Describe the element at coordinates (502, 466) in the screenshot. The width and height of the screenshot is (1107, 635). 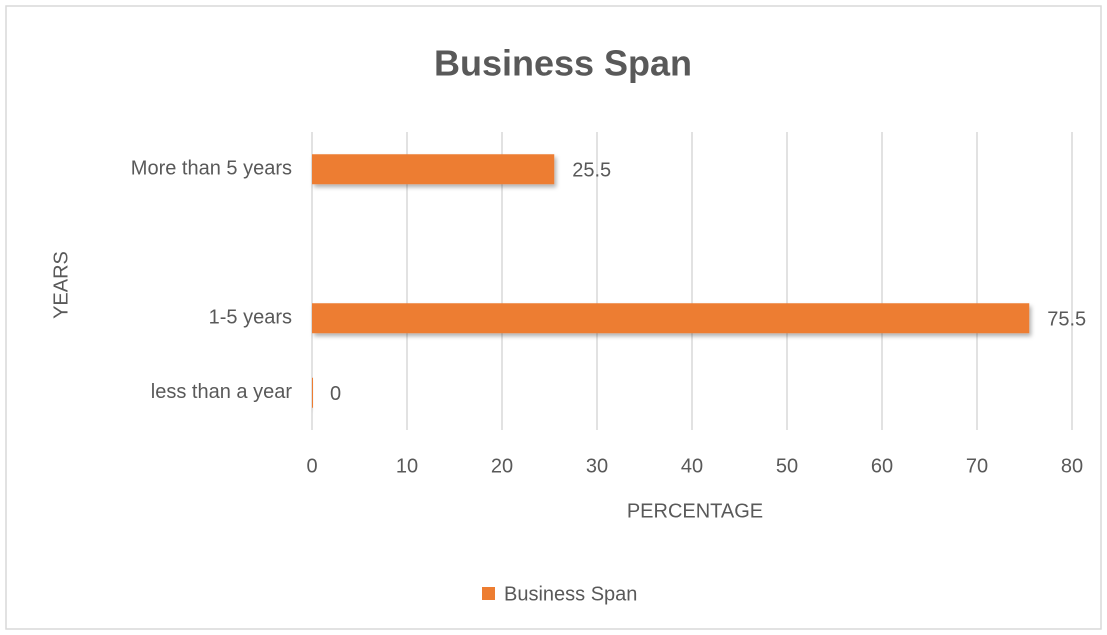
I see `x-tick-label: 20` at that location.